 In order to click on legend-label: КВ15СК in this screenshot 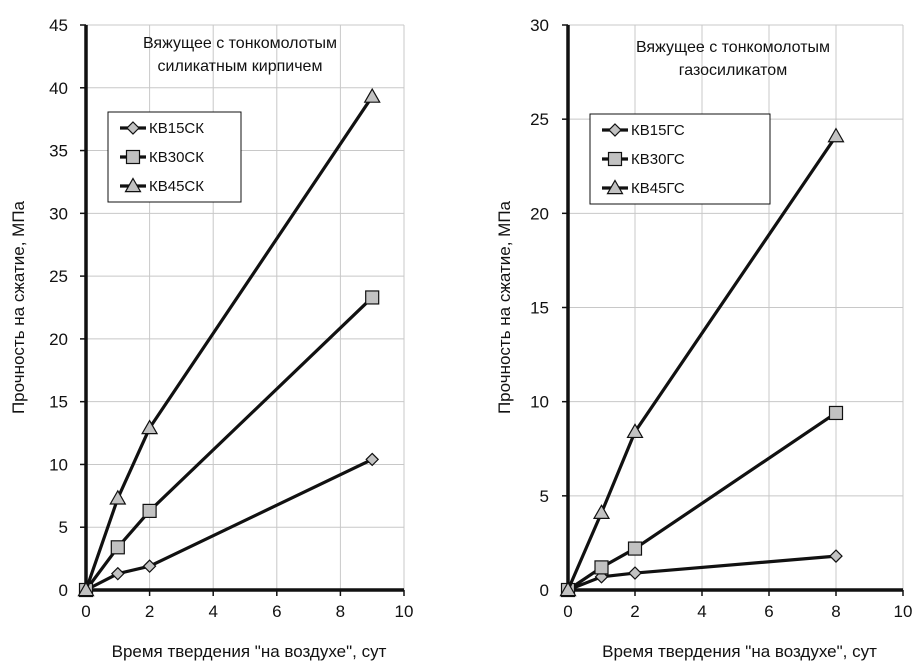, I will do `click(176, 128)`.